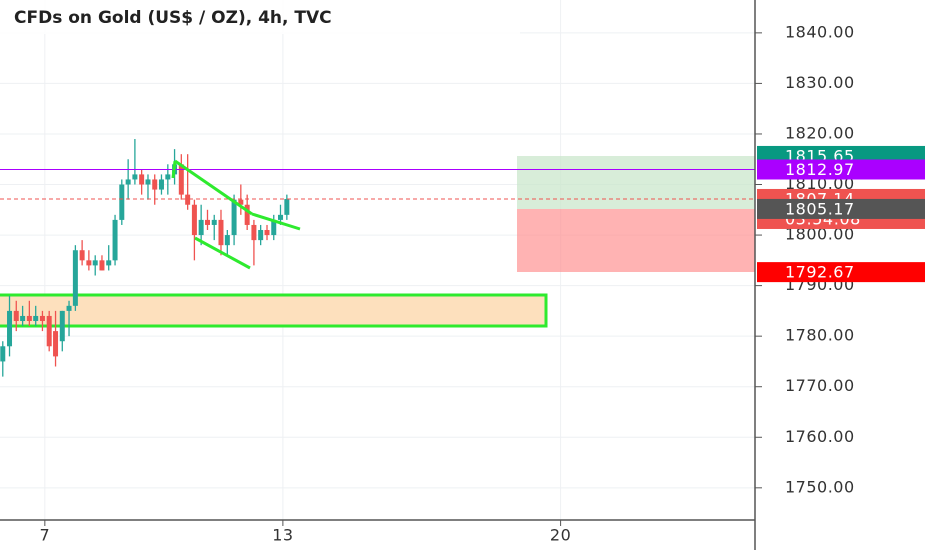 This screenshot has width=932, height=550. Describe the element at coordinates (282, 535) in the screenshot. I see `x-tick-label: 13` at that location.